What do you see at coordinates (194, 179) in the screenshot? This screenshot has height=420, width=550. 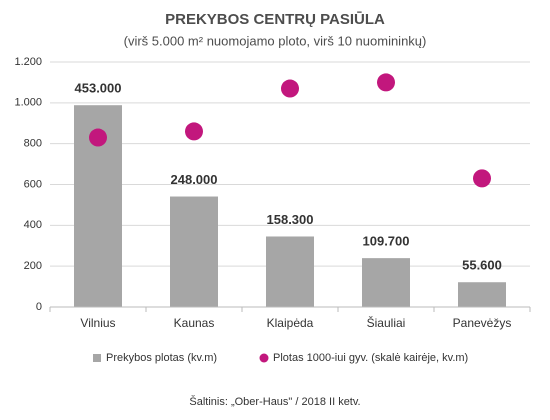 I see `data-label: 248.000` at bounding box center [194, 179].